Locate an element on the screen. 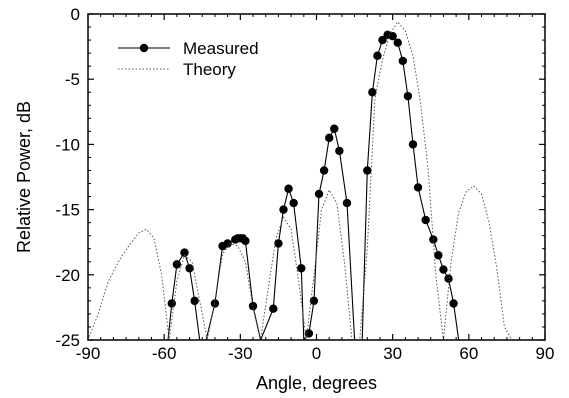 The width and height of the screenshot is (569, 398). legend: Measured Theory is located at coordinates (188, 59).